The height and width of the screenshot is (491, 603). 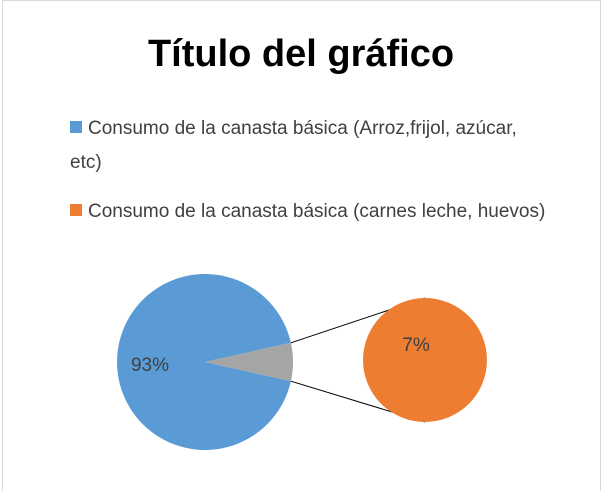 I want to click on pie-slice, so click(x=203, y=362).